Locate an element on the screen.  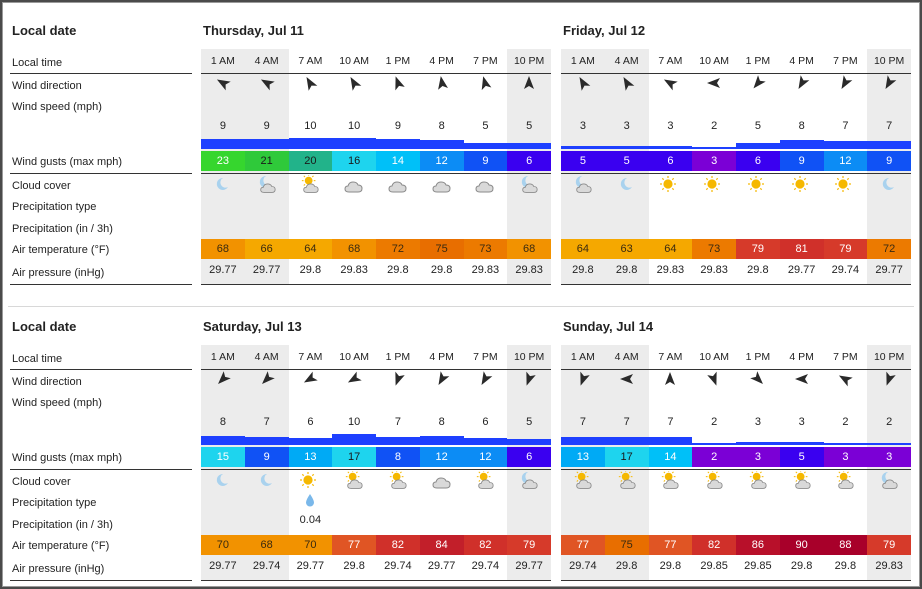
air-temperature-cell: 73 is located at coordinates (485, 249).